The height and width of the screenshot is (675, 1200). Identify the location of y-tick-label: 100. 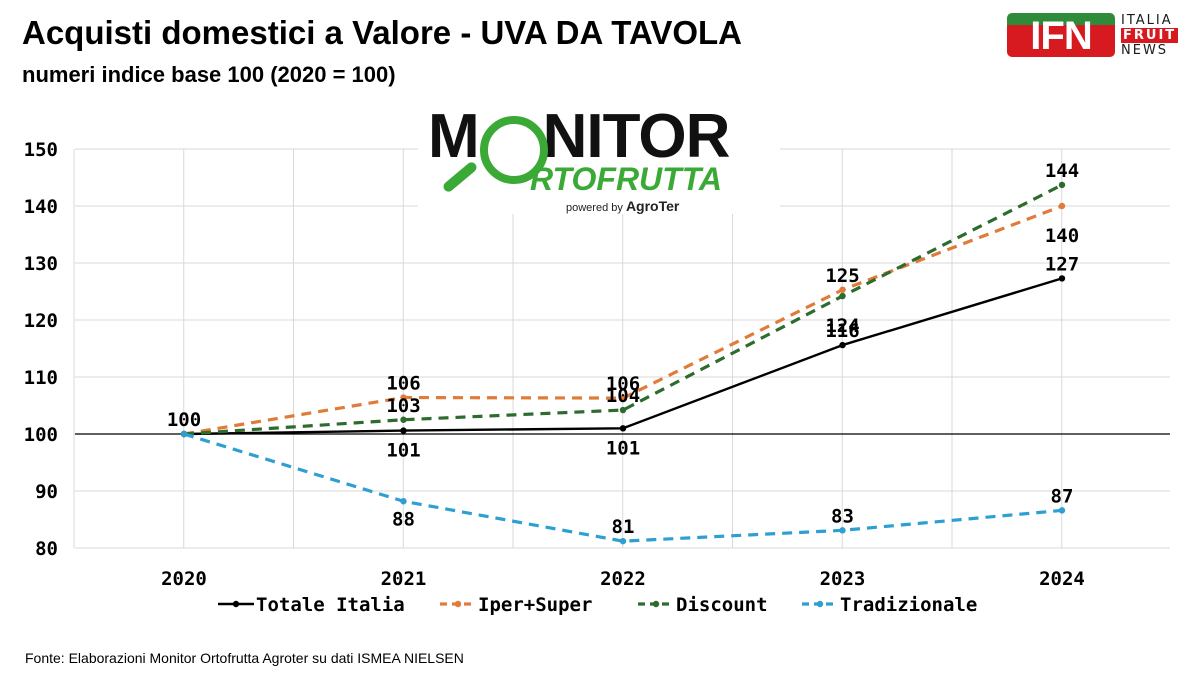
(41, 435).